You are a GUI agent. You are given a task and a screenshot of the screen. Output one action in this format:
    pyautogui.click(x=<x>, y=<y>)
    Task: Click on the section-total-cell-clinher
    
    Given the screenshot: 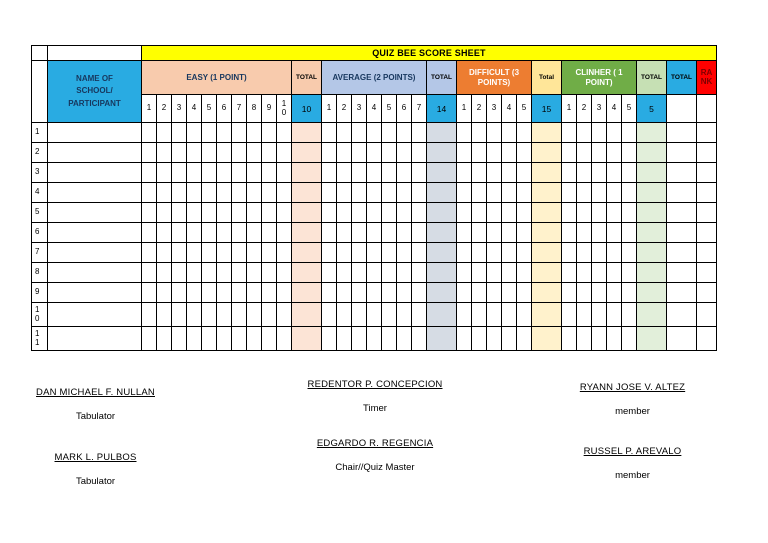 What is the action you would take?
    pyautogui.click(x=651, y=314)
    